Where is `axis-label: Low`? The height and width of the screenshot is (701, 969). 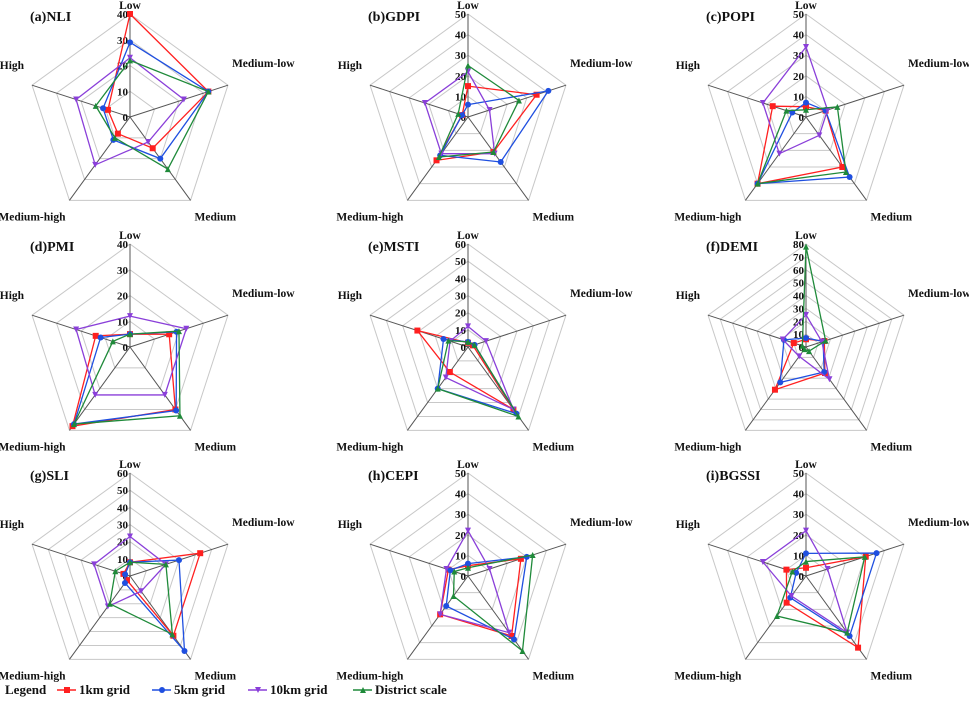 axis-label: Low is located at coordinates (468, 6).